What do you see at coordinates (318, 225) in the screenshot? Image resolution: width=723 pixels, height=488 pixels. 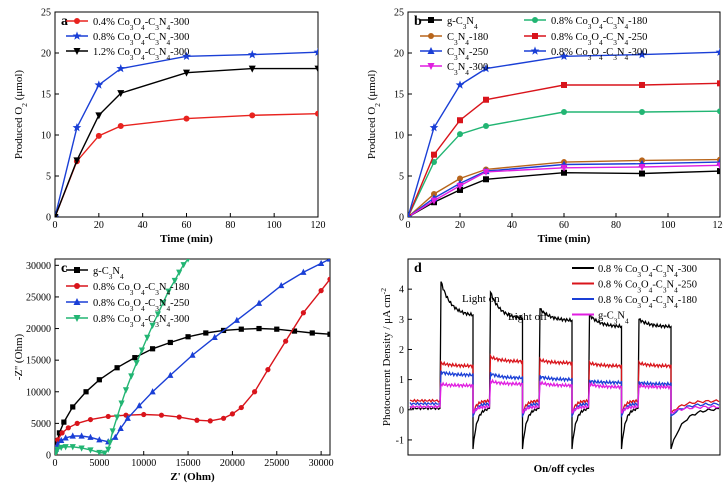 I see `x-tick-label: 120` at bounding box center [318, 225].